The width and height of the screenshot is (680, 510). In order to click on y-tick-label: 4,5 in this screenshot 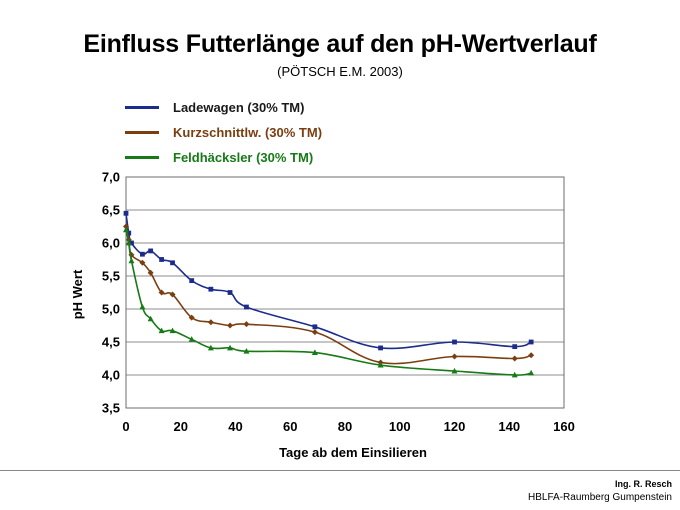, I will do `click(111, 342)`.